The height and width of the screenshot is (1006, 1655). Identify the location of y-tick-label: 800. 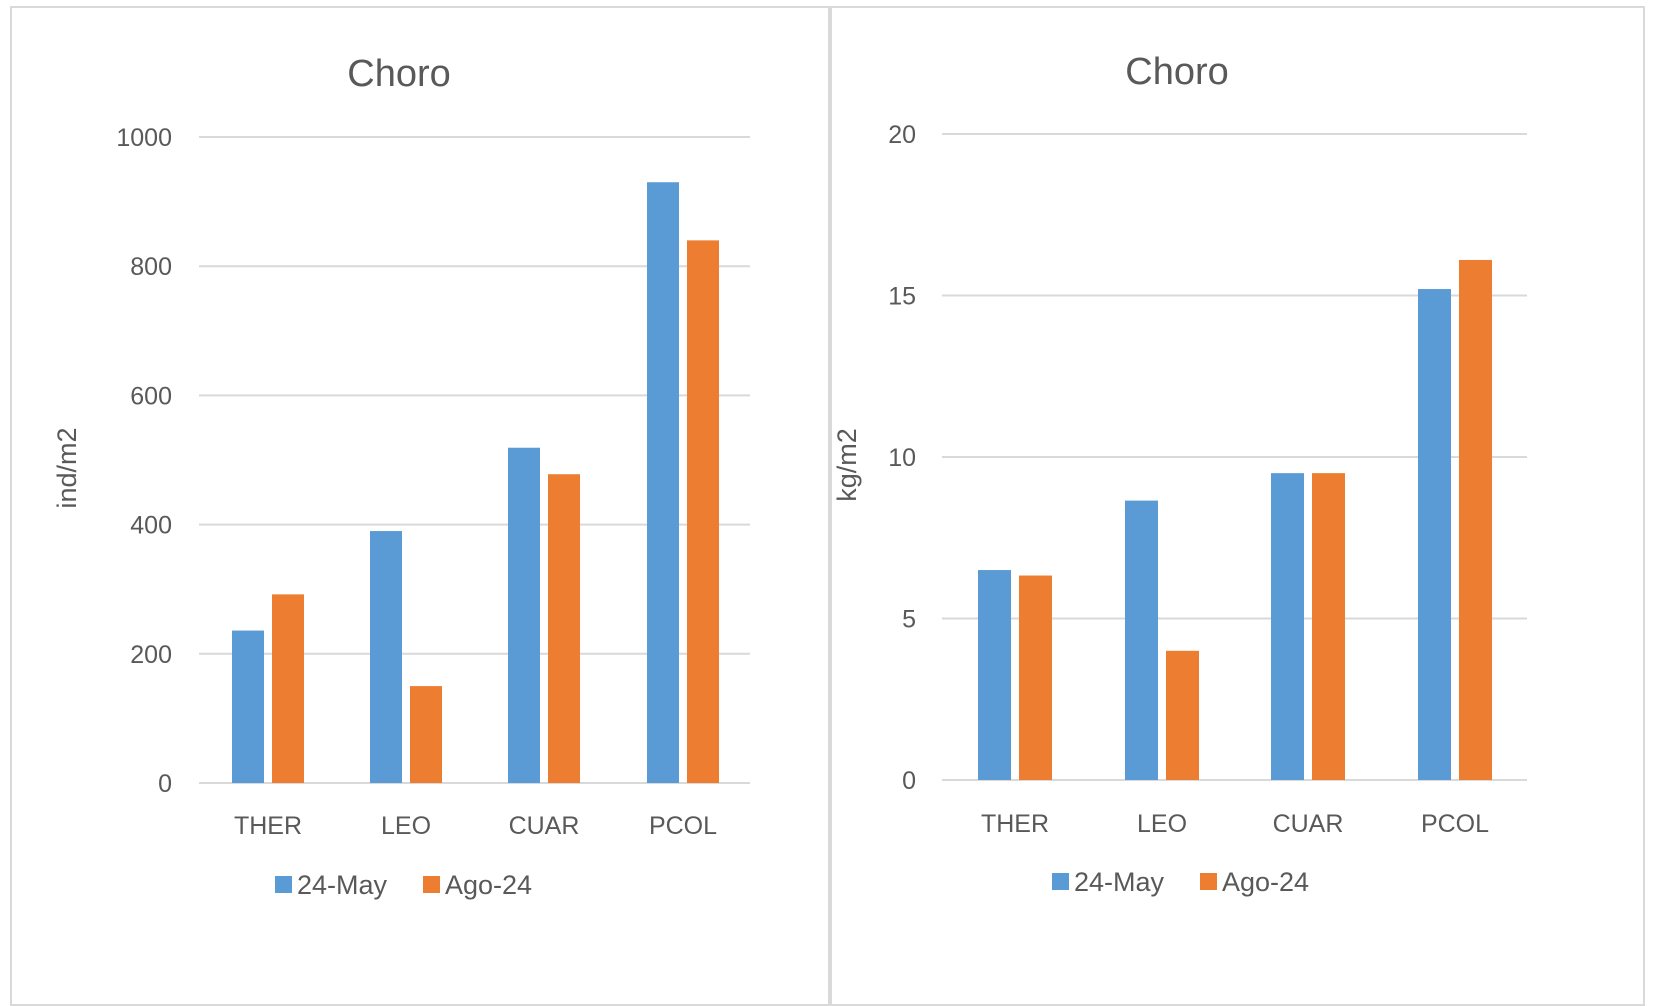
(151, 267).